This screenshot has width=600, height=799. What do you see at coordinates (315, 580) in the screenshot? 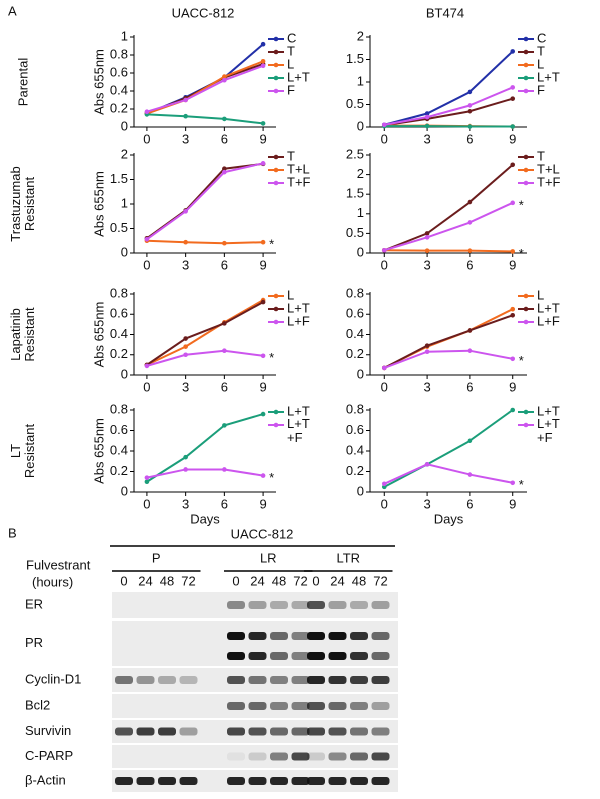
I see `time-label: 0` at bounding box center [315, 580].